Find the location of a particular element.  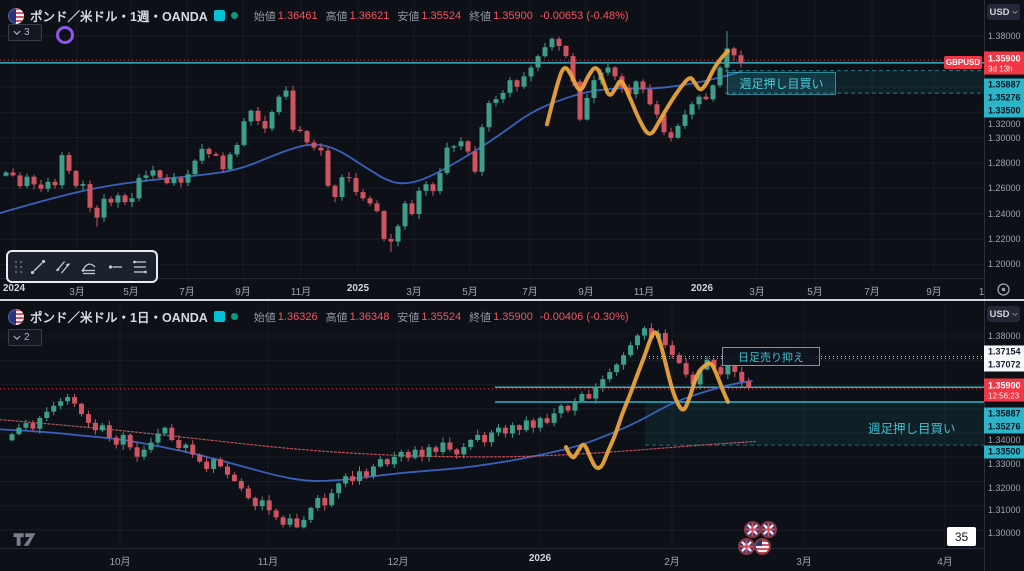

economic-event-flags is located at coordinates (759, 538).